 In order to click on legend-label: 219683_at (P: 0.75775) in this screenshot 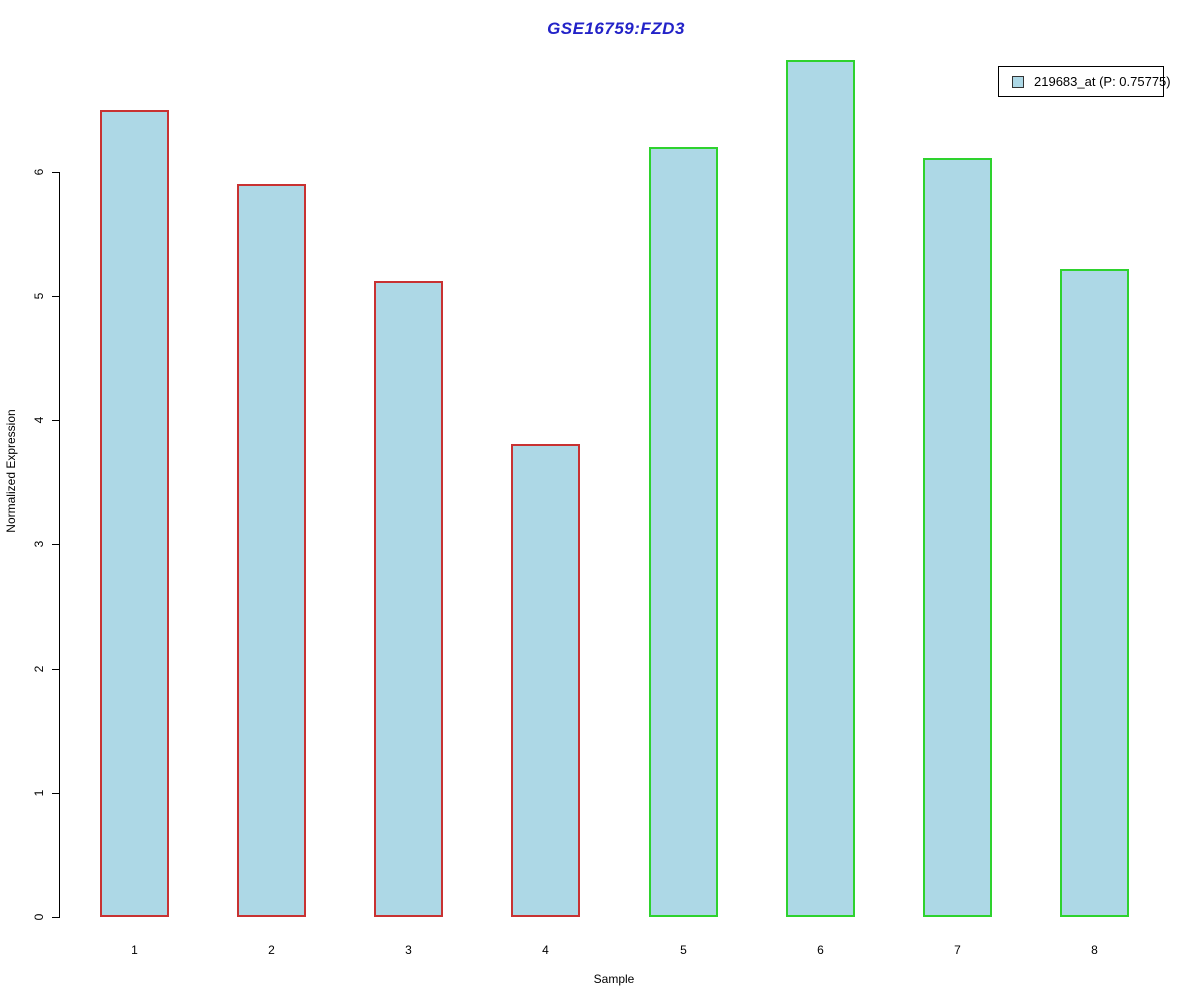, I will do `click(1102, 81)`.